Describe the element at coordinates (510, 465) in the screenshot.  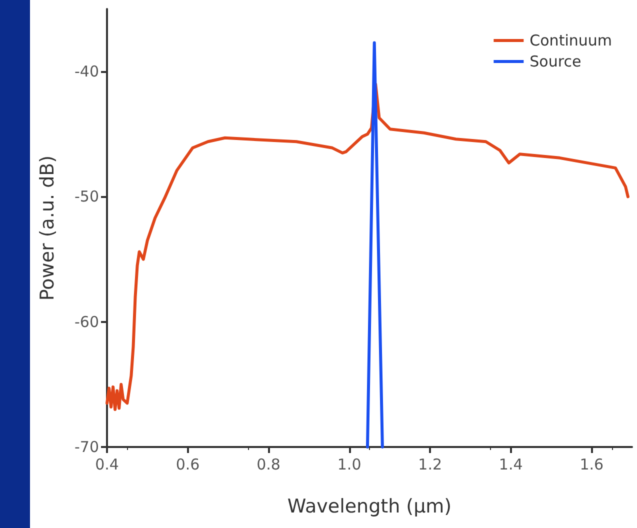
I see `x-tick-label: 1.4` at that location.